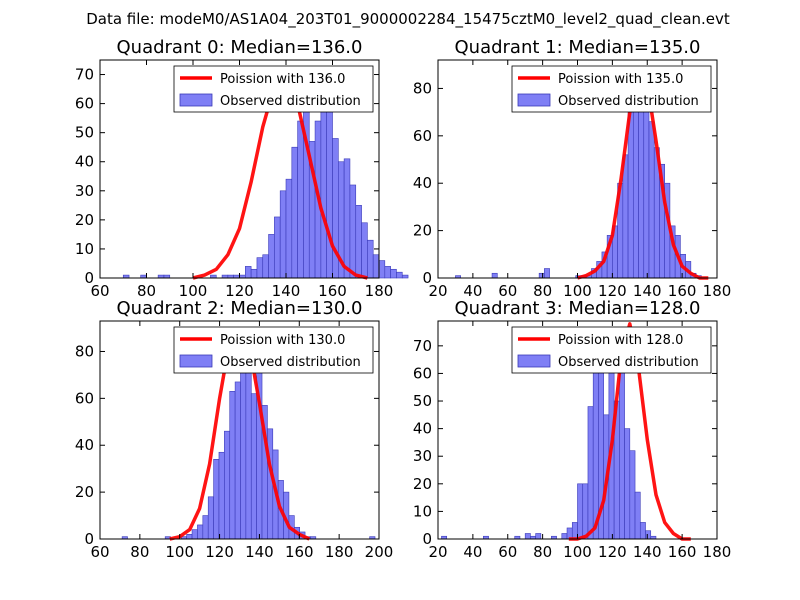 This screenshot has height=600, width=800. Describe the element at coordinates (437, 291) in the screenshot. I see `x-tick-label: 20` at that location.